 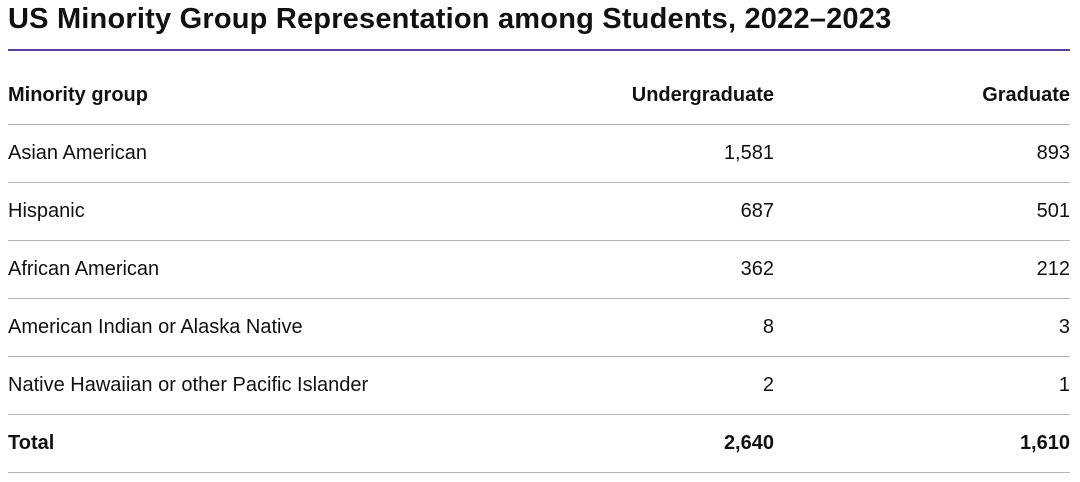 What do you see at coordinates (651, 96) in the screenshot?
I see `column-header: Undergraduate` at bounding box center [651, 96].